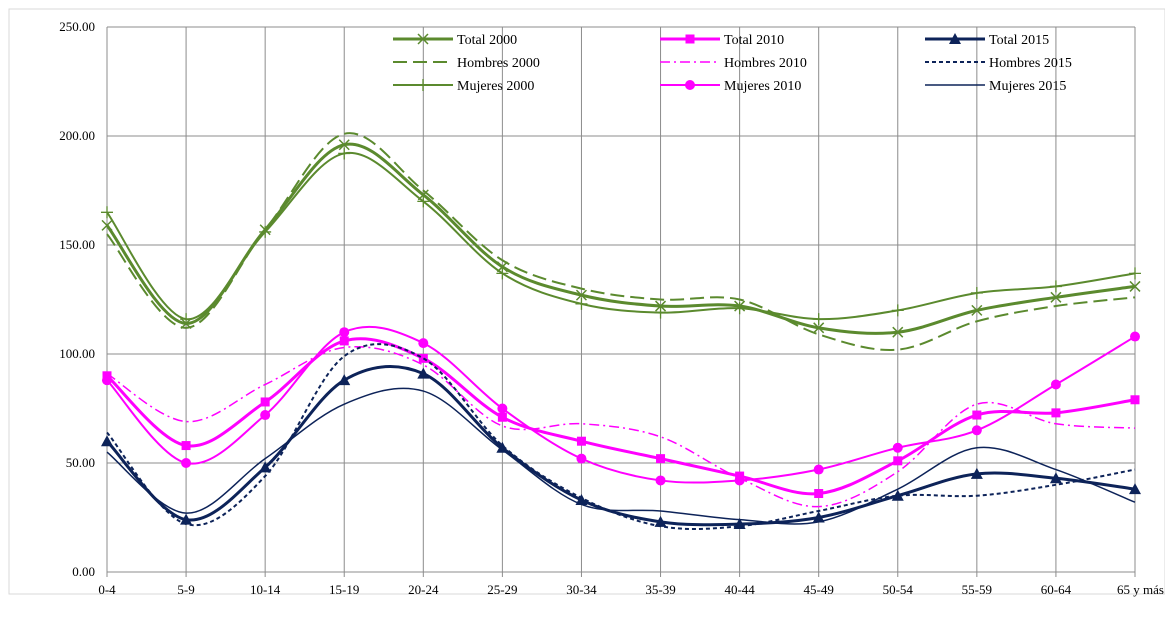 This screenshot has height=618, width=1165. I want to click on y-tick-label: 50.00, so click(80, 462).